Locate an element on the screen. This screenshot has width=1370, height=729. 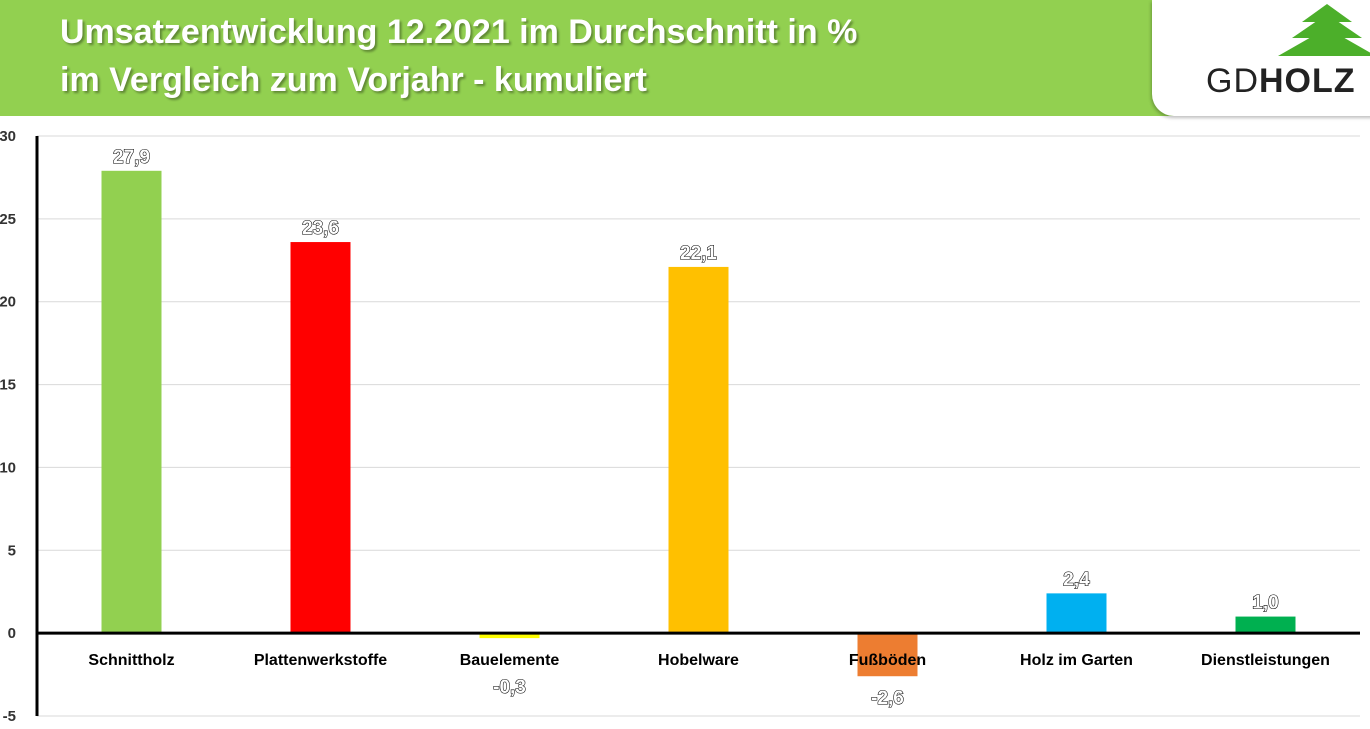
bar-dienstleistungen is located at coordinates (1265, 625).